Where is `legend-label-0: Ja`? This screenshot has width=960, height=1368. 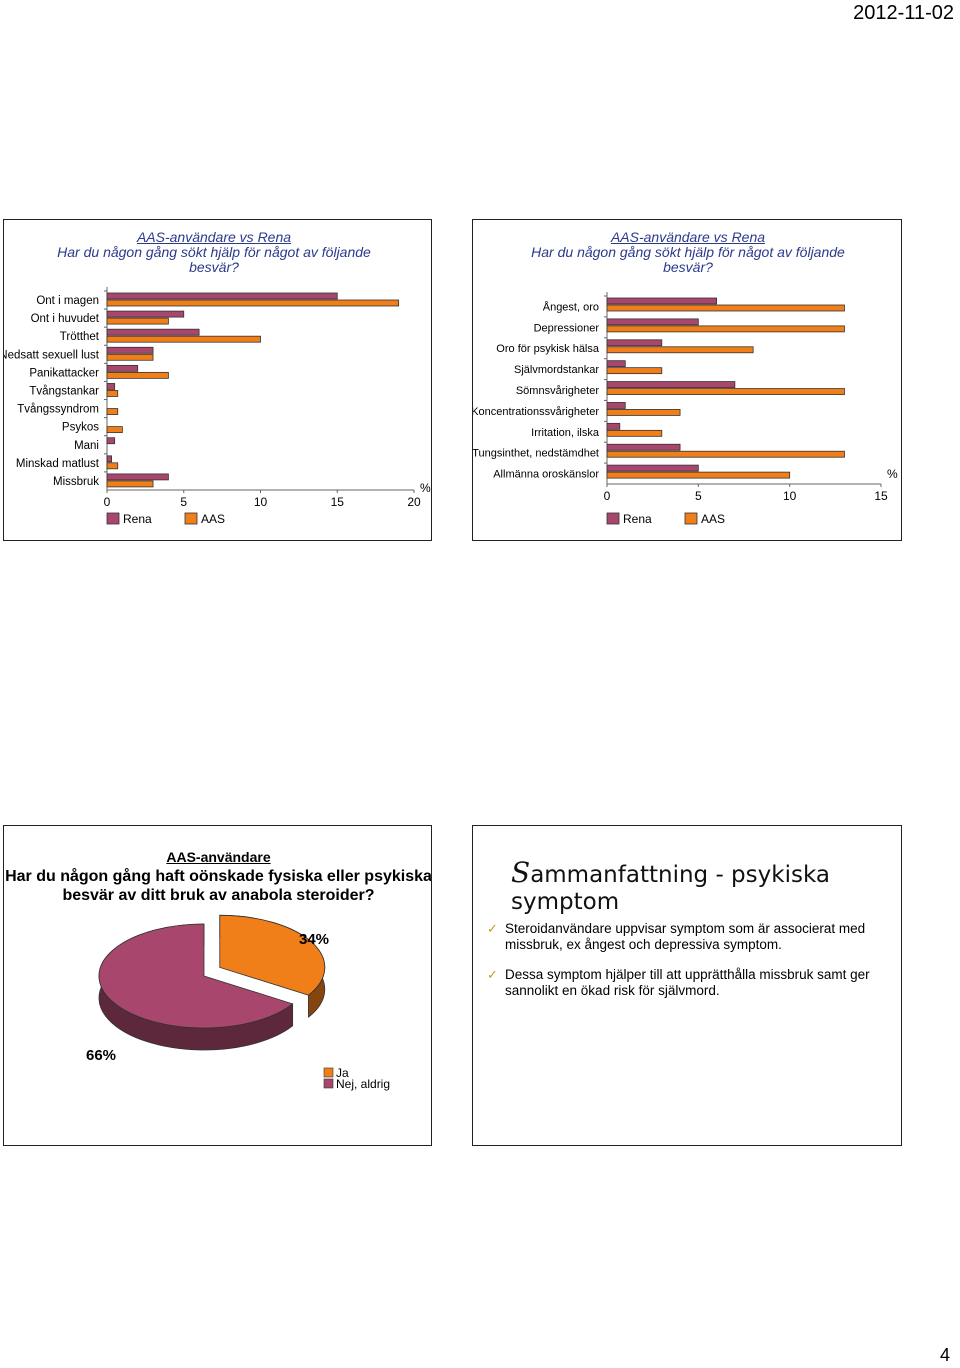
legend-label-0: Ja is located at coordinates (342, 1073).